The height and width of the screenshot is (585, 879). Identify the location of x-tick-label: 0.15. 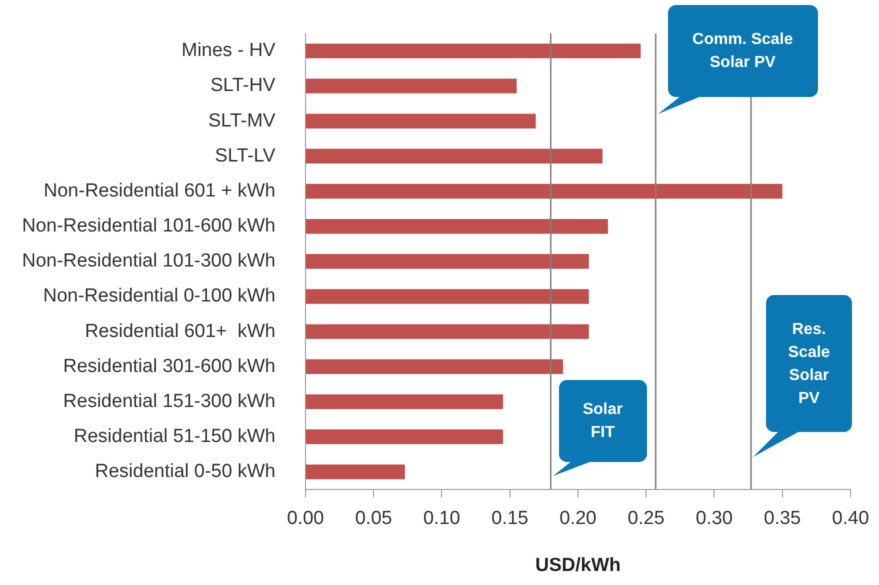
(509, 519).